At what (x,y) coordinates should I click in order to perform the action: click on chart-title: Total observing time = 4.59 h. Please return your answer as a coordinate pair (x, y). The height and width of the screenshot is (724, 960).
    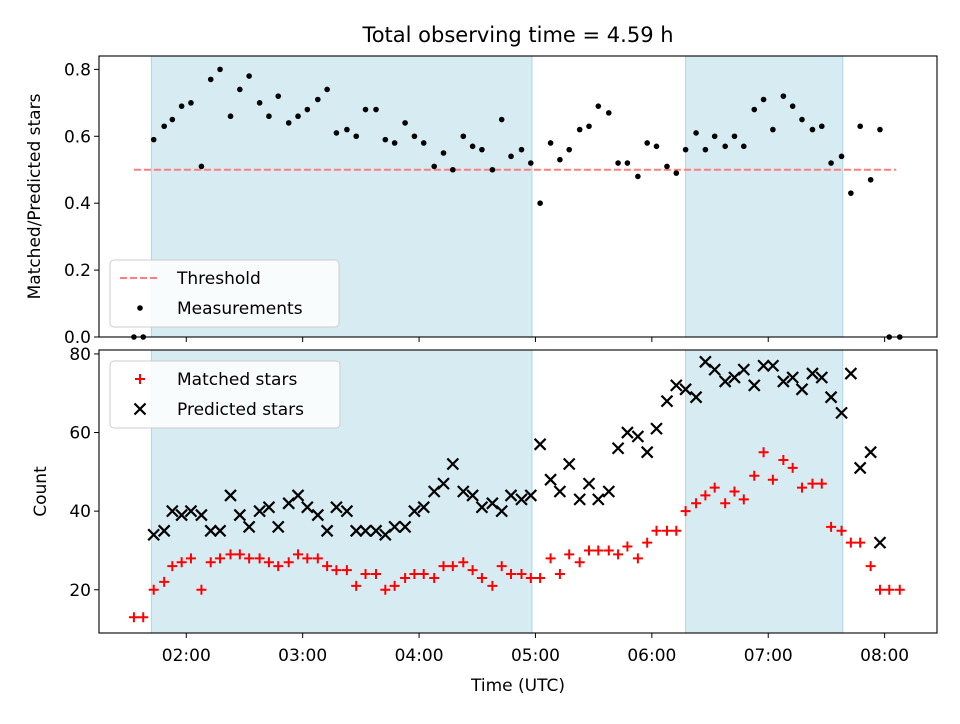
    Looking at the image, I should click on (517, 35).